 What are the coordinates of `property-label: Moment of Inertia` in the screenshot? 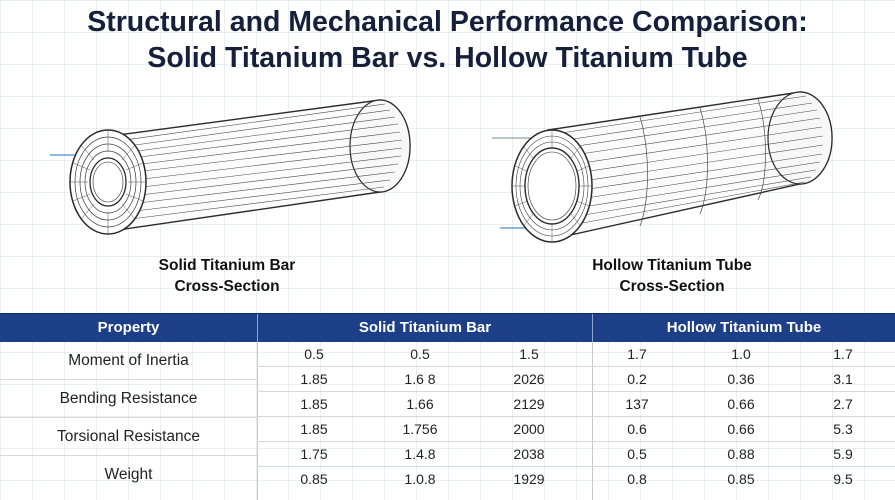 It's located at (128, 360).